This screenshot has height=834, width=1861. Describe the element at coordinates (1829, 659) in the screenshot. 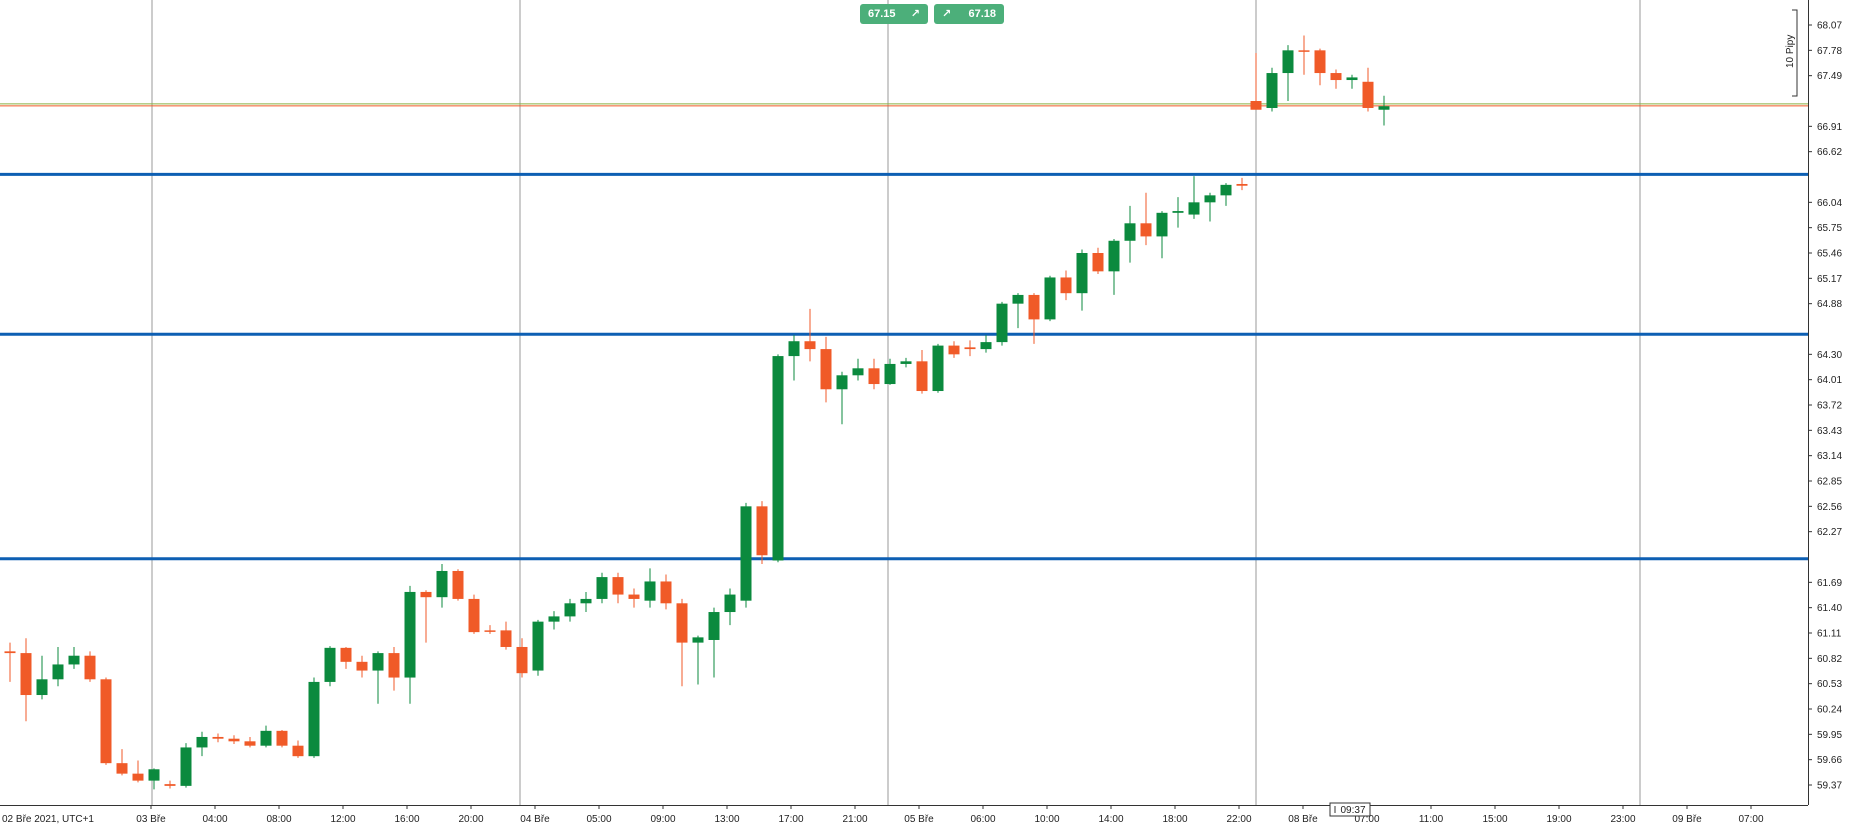

I see `y-tick-label: 60.82` at that location.